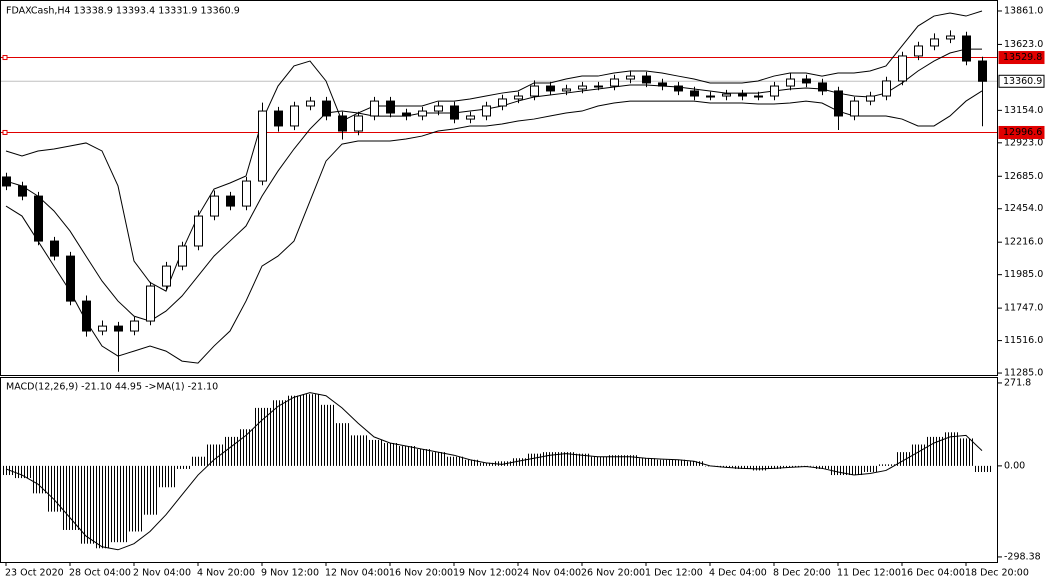  What do you see at coordinates (1023, 242) in the screenshot?
I see `y-tick-label: 12216.0` at bounding box center [1023, 242].